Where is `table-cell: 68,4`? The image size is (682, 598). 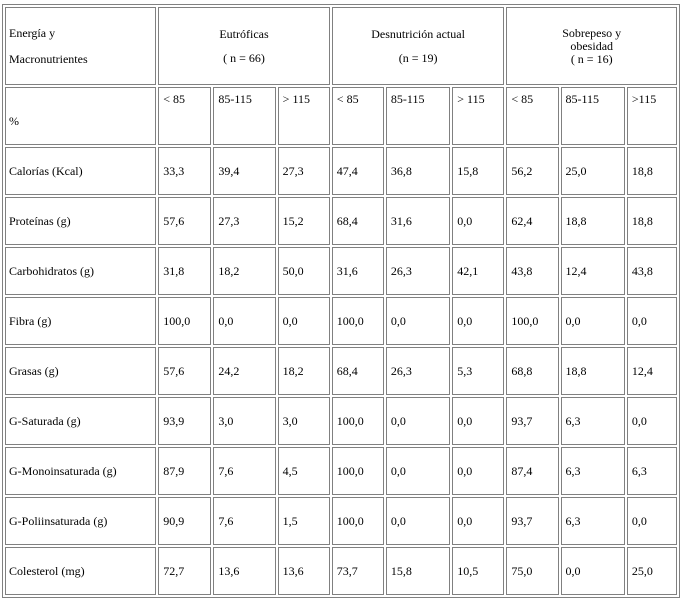
table-cell: 68,4 is located at coordinates (357, 221).